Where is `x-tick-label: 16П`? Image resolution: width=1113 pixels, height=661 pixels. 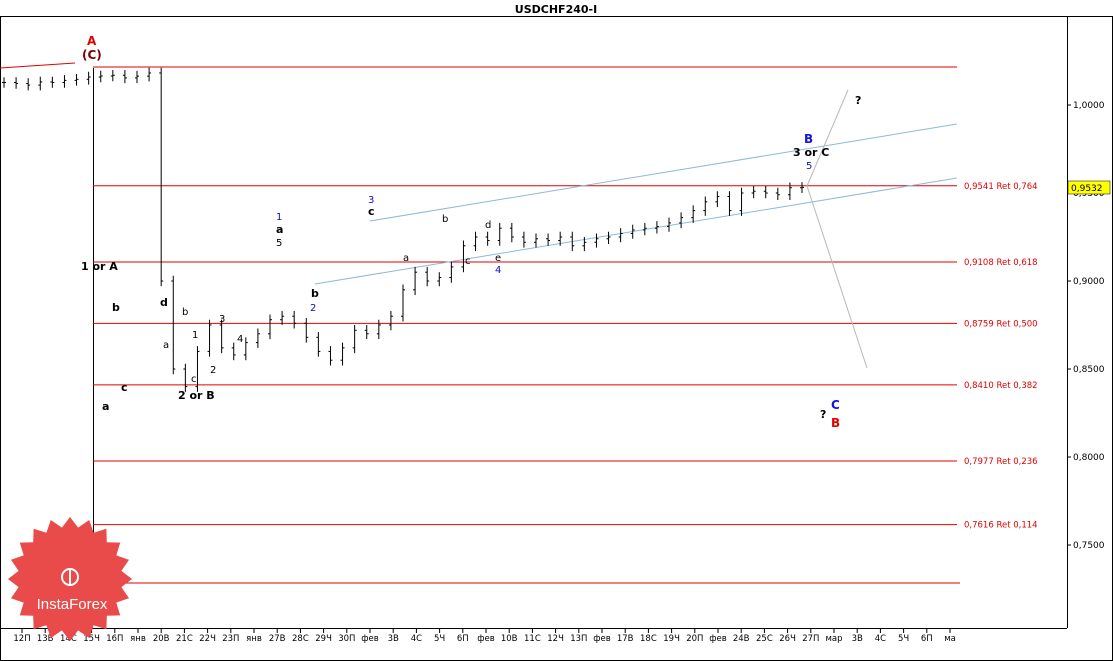
x-tick-label: 16П is located at coordinates (114, 639).